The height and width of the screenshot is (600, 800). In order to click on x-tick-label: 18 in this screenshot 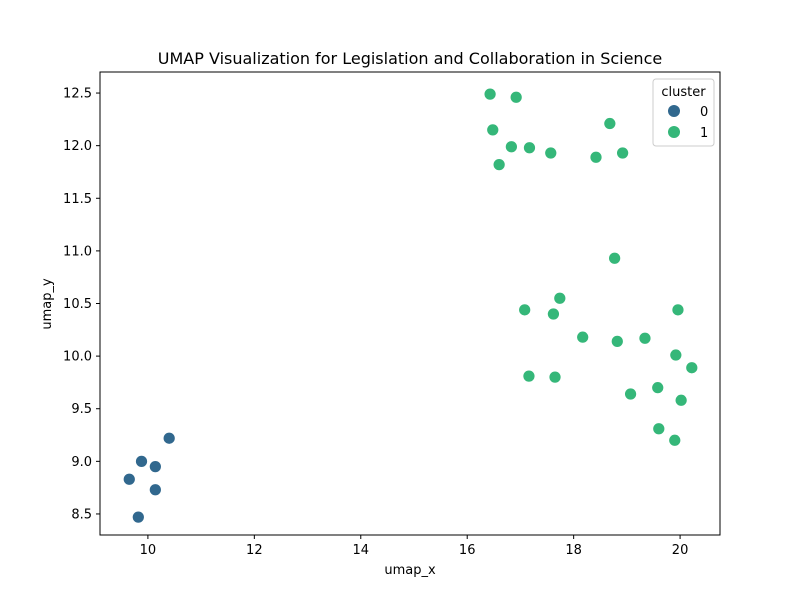, I will do `click(573, 550)`.